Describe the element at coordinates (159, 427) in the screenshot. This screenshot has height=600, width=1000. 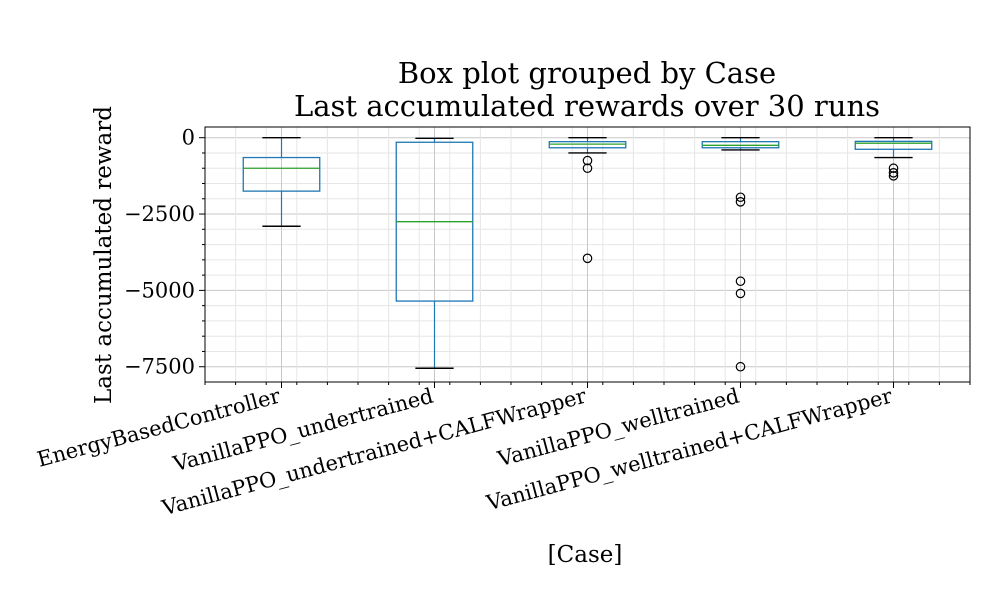
I see `x-tick-label: EnergyBasedController` at that location.